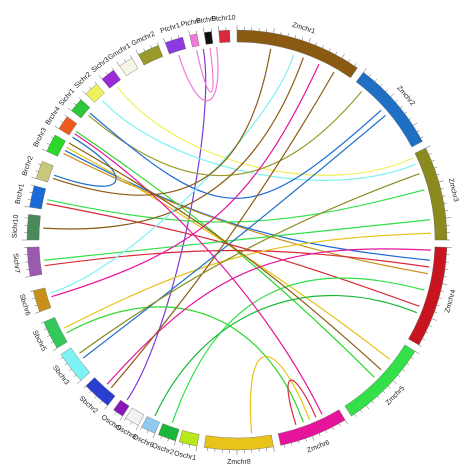 The height and width of the screenshot is (476, 474). What do you see at coordinates (144, 39) in the screenshot?
I see `segment-label: Gmchr2` at bounding box center [144, 39].